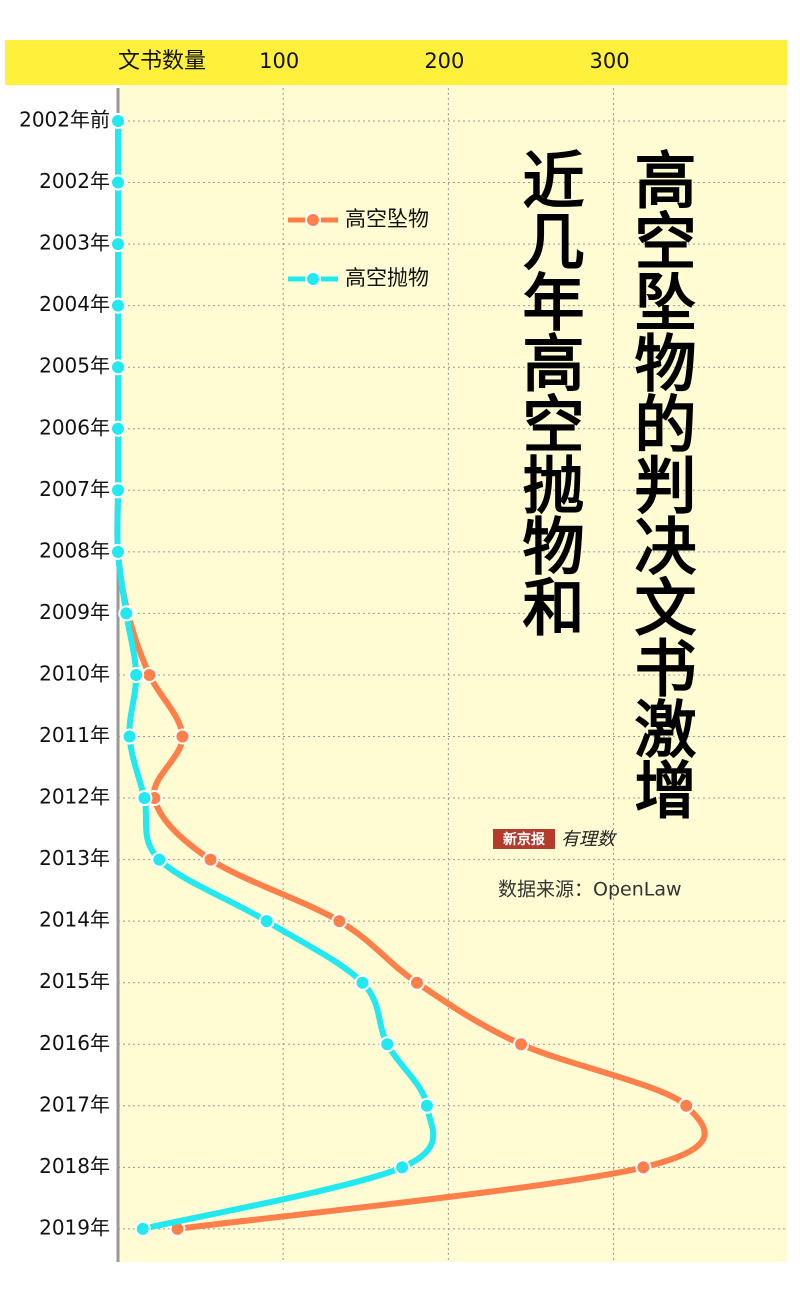 Image resolution: width=800 pixels, height=1303 pixels. Describe the element at coordinates (74, 427) in the screenshot. I see `y-tick-label: 2006年` at that location.